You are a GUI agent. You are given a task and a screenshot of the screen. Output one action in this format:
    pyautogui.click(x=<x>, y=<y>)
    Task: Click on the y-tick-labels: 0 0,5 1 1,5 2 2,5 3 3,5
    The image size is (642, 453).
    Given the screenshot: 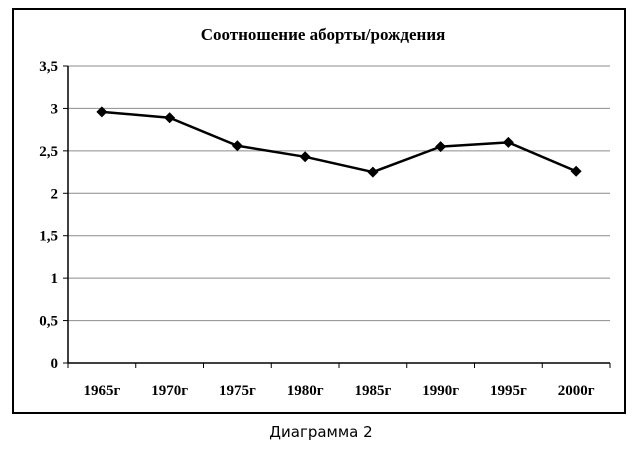 What is the action you would take?
    pyautogui.click(x=48, y=215)
    